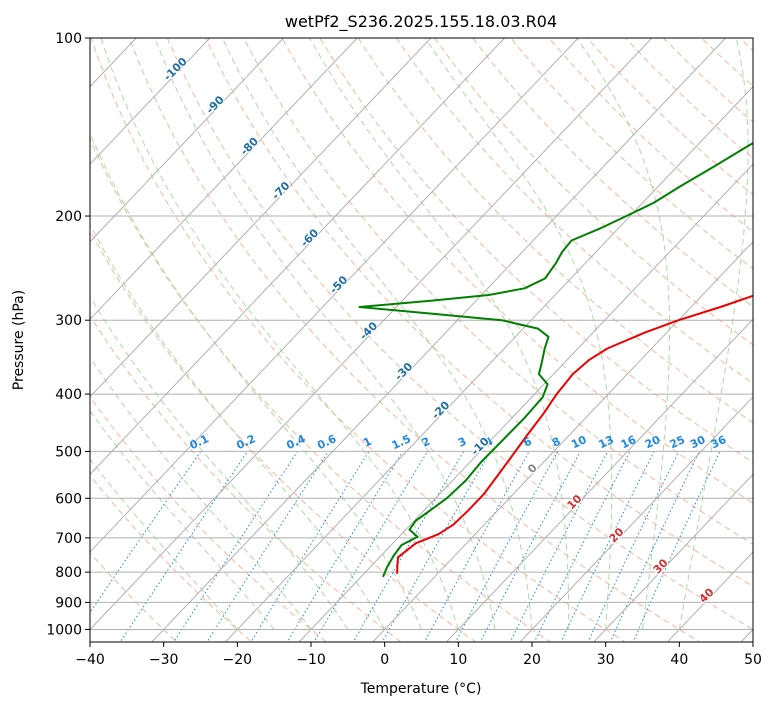 The width and height of the screenshot is (775, 708). What do you see at coordinates (68, 39) in the screenshot?
I see `y-tick-label: 100` at bounding box center [68, 39].